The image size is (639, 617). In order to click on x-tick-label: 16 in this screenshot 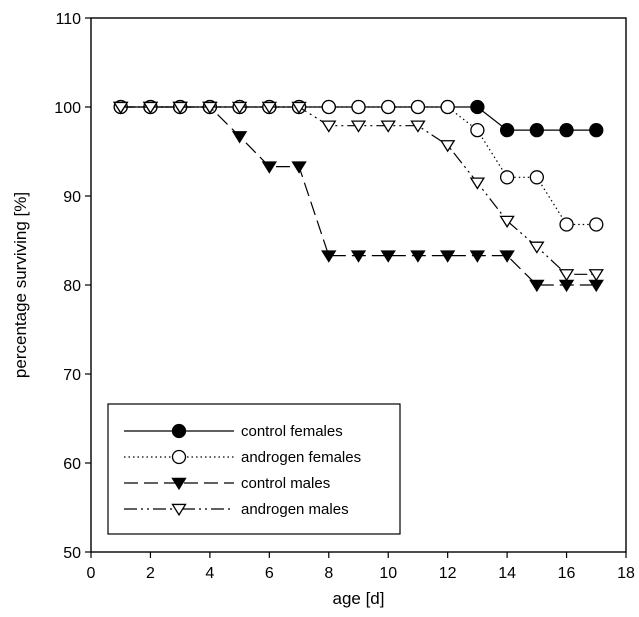, I will do `click(567, 573)`.